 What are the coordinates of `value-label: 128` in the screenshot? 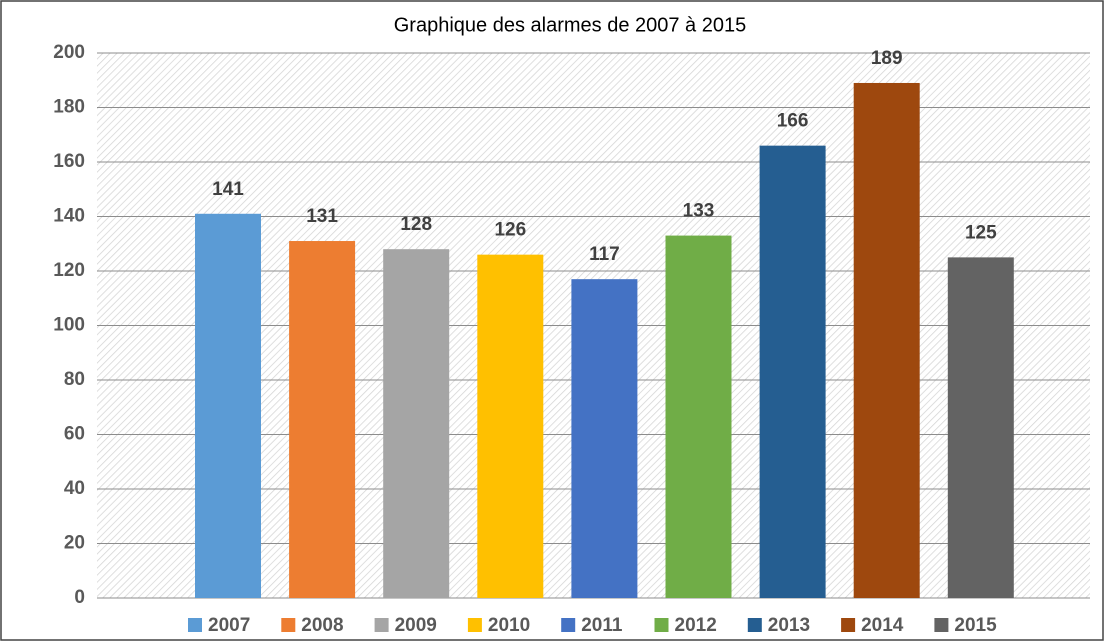 It's located at (416, 224).